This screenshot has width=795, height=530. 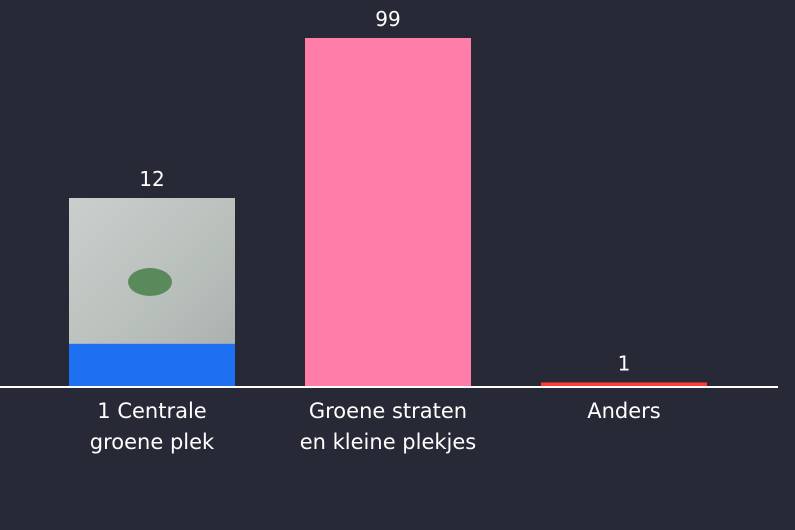 I want to click on map-green-area, so click(x=150, y=282).